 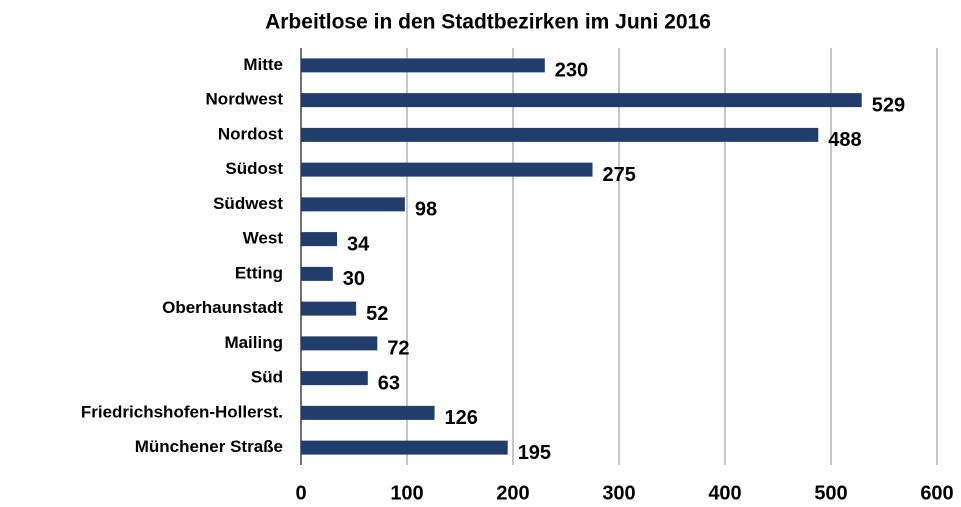 I want to click on x-tick-label: 200, so click(x=512, y=493).